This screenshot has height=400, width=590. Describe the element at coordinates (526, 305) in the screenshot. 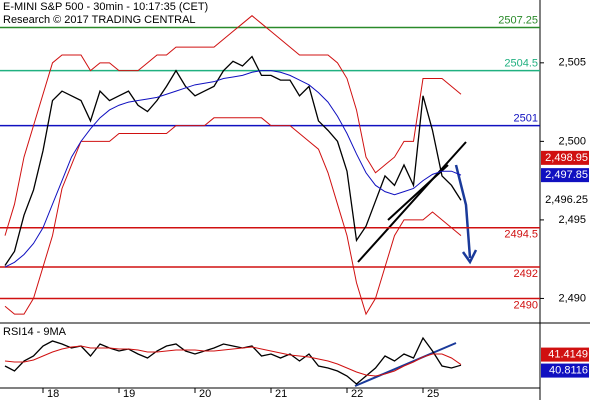

I see `level-label: 2490` at that location.